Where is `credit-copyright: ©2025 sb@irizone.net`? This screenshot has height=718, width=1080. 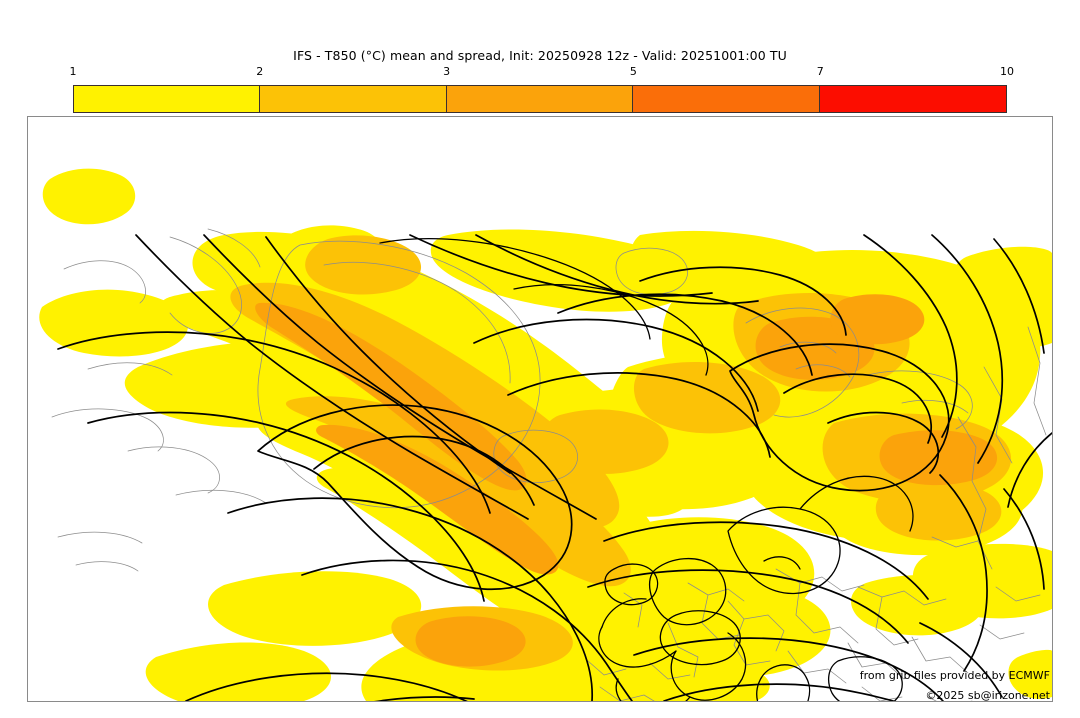
credit-copyright: ©2025 sb@irizone.net is located at coordinates (987, 695).